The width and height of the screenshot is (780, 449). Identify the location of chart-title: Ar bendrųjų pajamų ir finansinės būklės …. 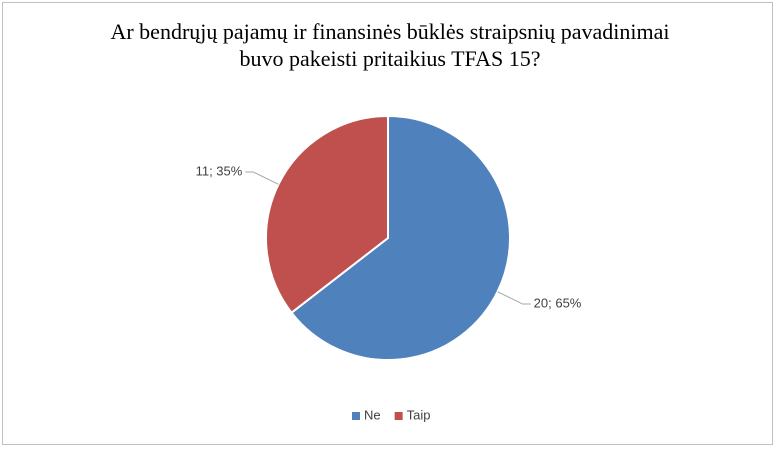
(390, 45).